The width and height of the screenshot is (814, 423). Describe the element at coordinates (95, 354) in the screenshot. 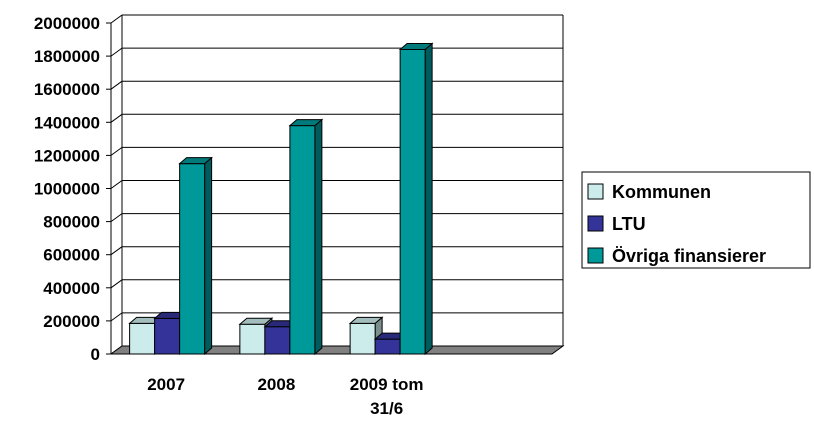

I see `y-tick-label: 0` at that location.